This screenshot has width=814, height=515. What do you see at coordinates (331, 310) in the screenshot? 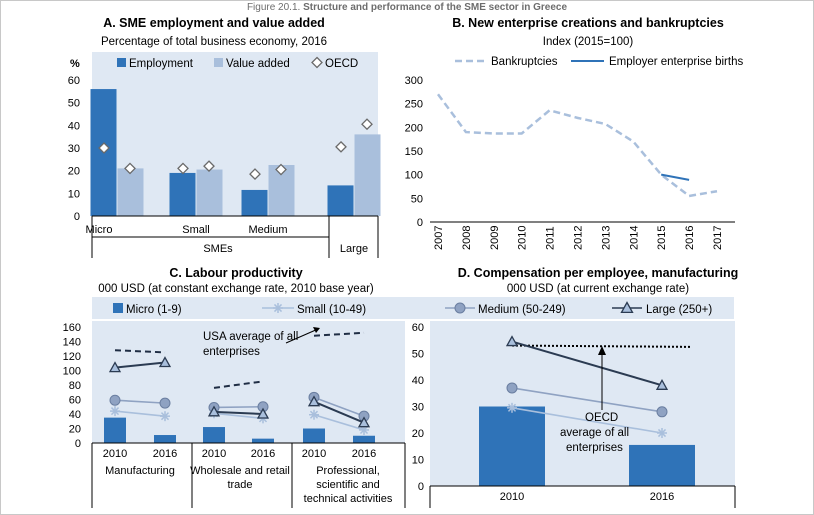
I see `legend-label-small: Small (10-49)` at bounding box center [331, 310].